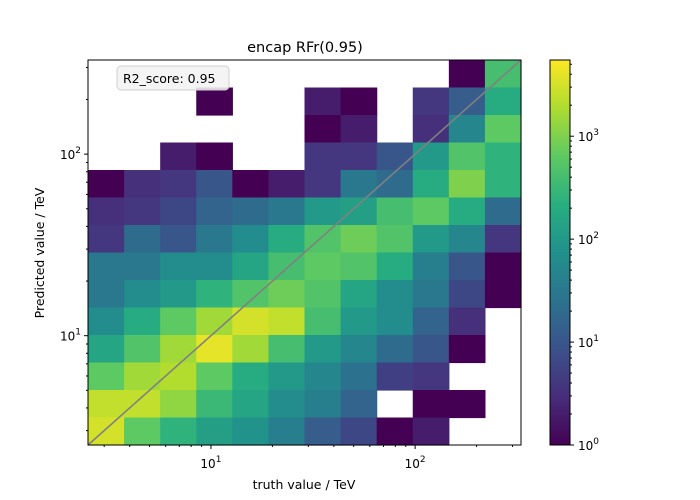 This screenshot has width=700, height=500. What do you see at coordinates (588, 136) in the screenshot?
I see `colorbar-tick-label: 10³` at bounding box center [588, 136].